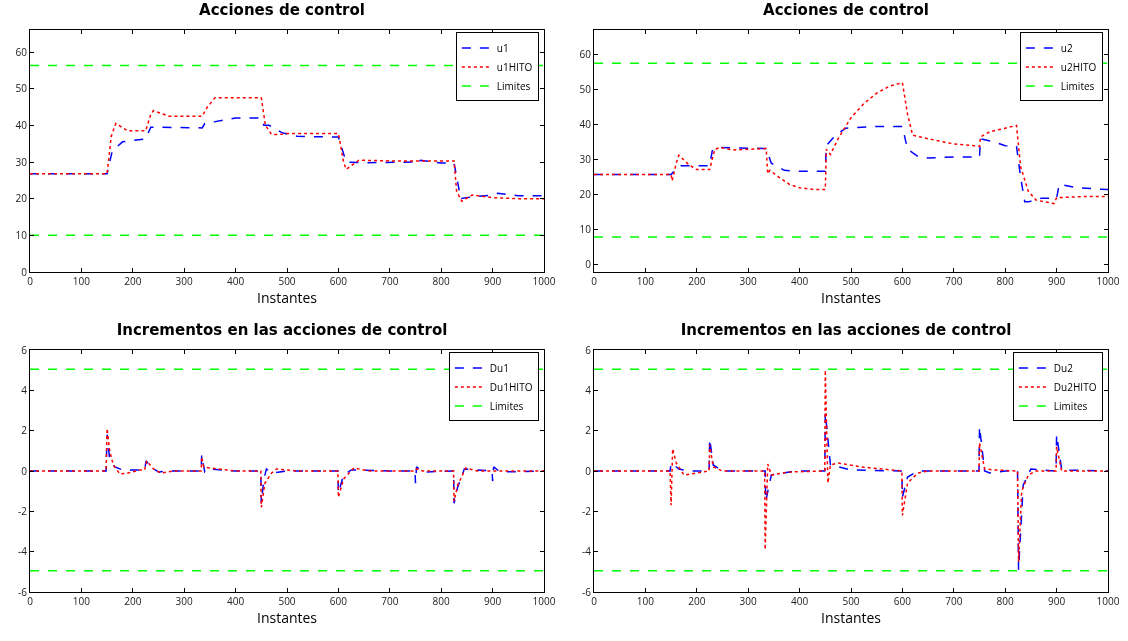 This screenshot has height=641, width=1128. I want to click on legend-label: Du2, so click(1063, 367).